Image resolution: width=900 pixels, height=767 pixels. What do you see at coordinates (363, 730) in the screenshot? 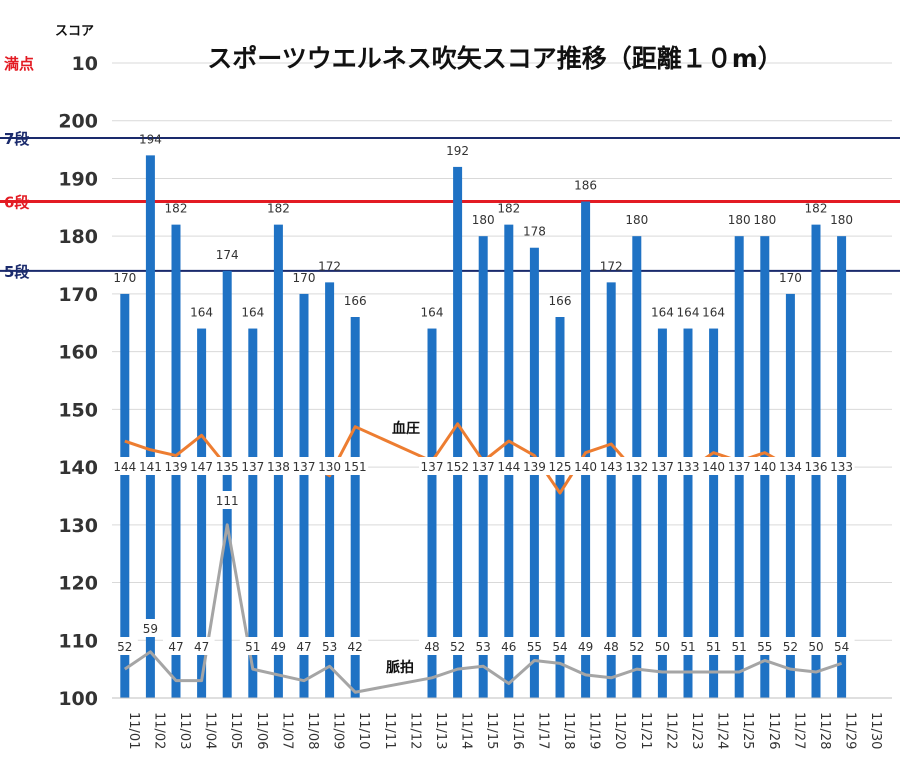
I see `x-tick-label: 11/10` at bounding box center [363, 730].